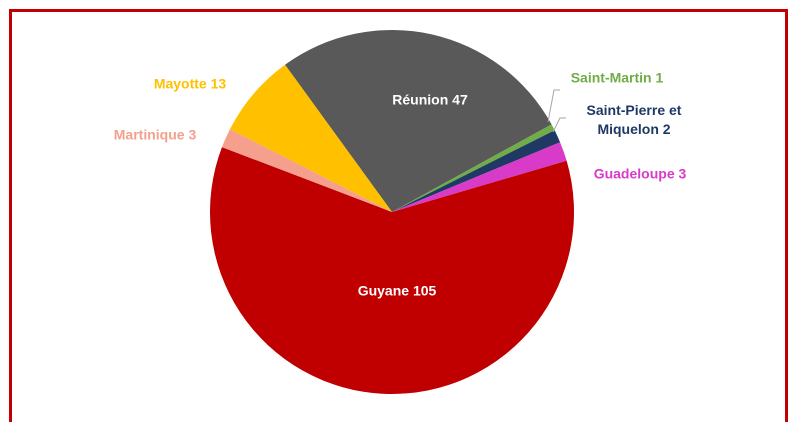 The image size is (794, 422). Describe the element at coordinates (460, 99) in the screenshot. I see `value-label: 47` at that location.